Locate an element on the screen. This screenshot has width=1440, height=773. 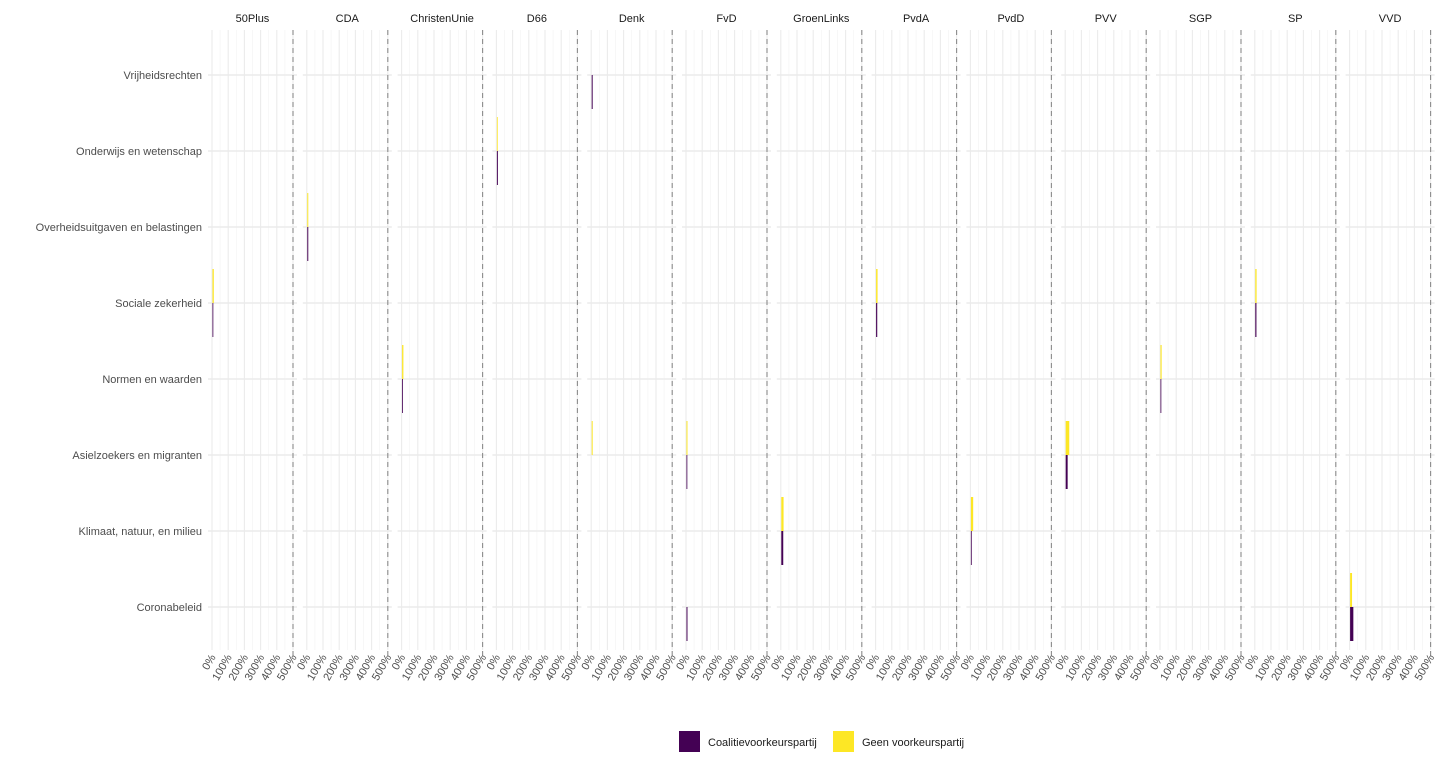
bar-geen-voorkeurspartij-christenunie-normen-en-waarden is located at coordinates (403, 362).